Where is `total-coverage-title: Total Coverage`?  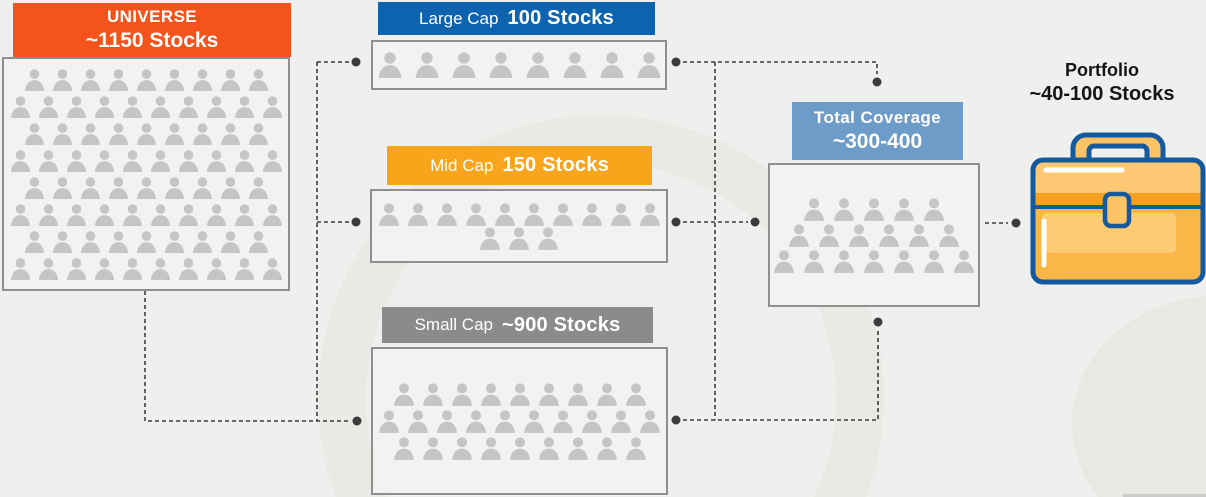 total-coverage-title: Total Coverage is located at coordinates (877, 117).